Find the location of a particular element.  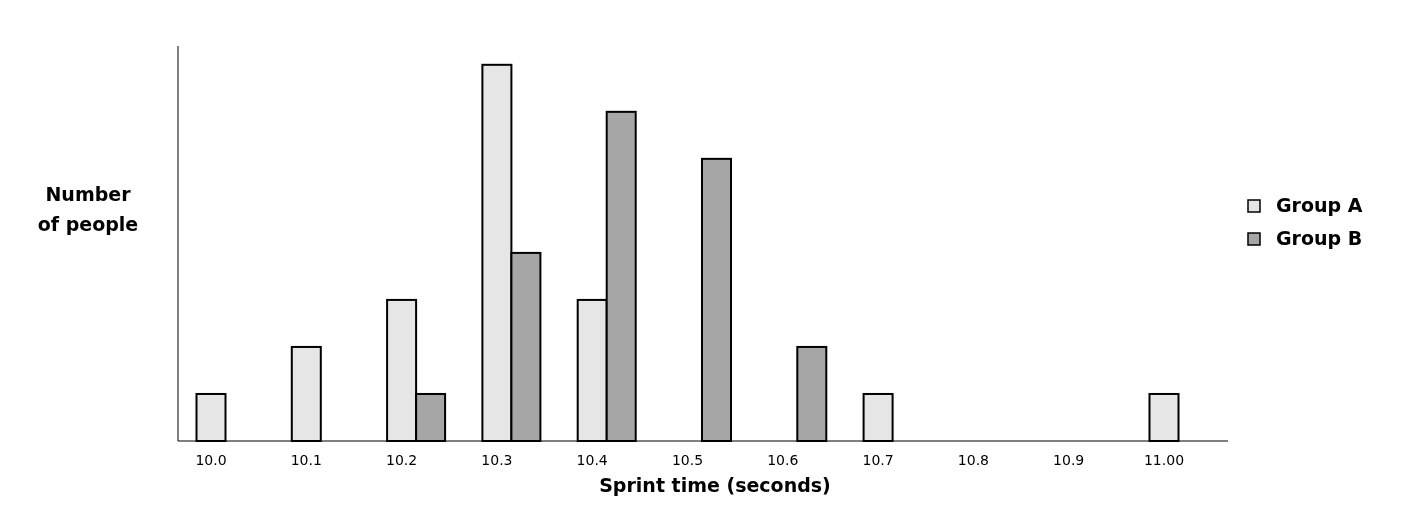

x-axis-title: Sprint time (seconds) is located at coordinates (715, 485).